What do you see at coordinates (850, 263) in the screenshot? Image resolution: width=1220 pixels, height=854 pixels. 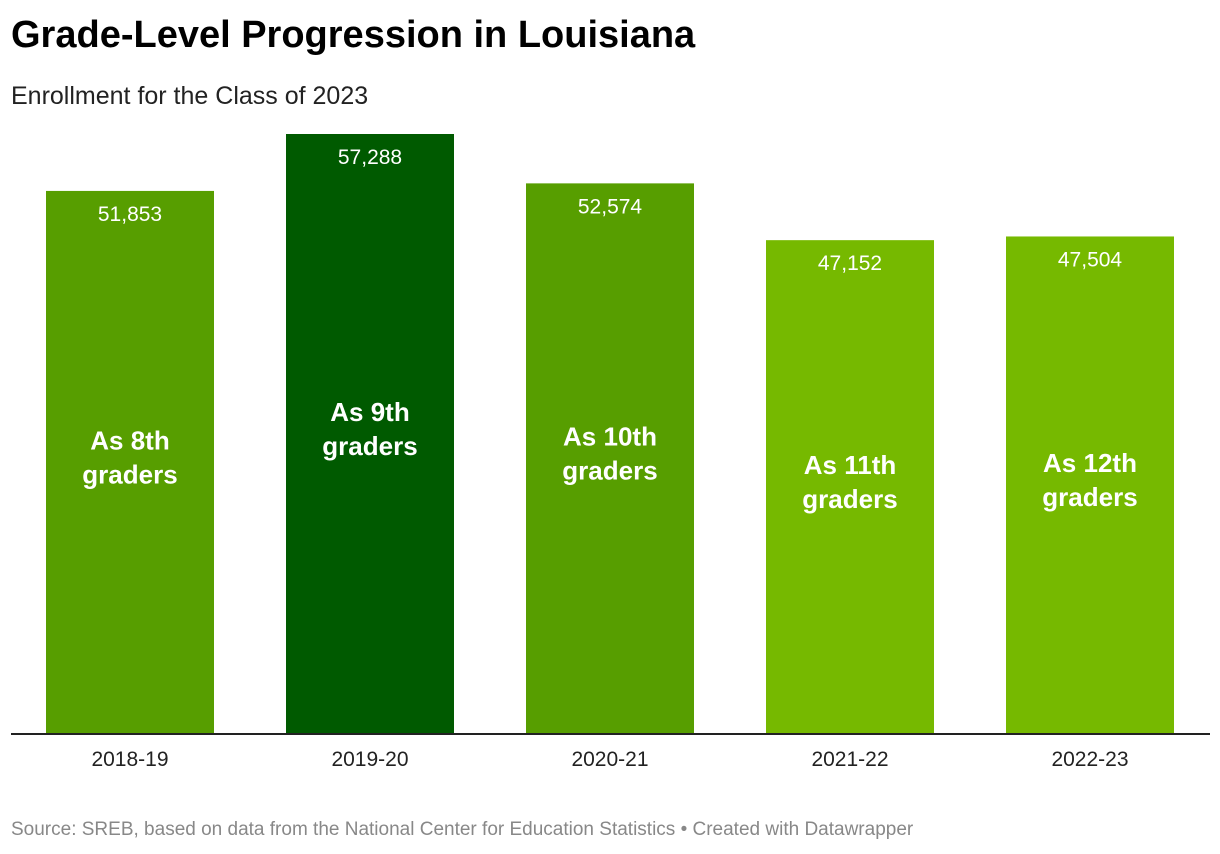 I see `value-label: 47,152` at bounding box center [850, 263].